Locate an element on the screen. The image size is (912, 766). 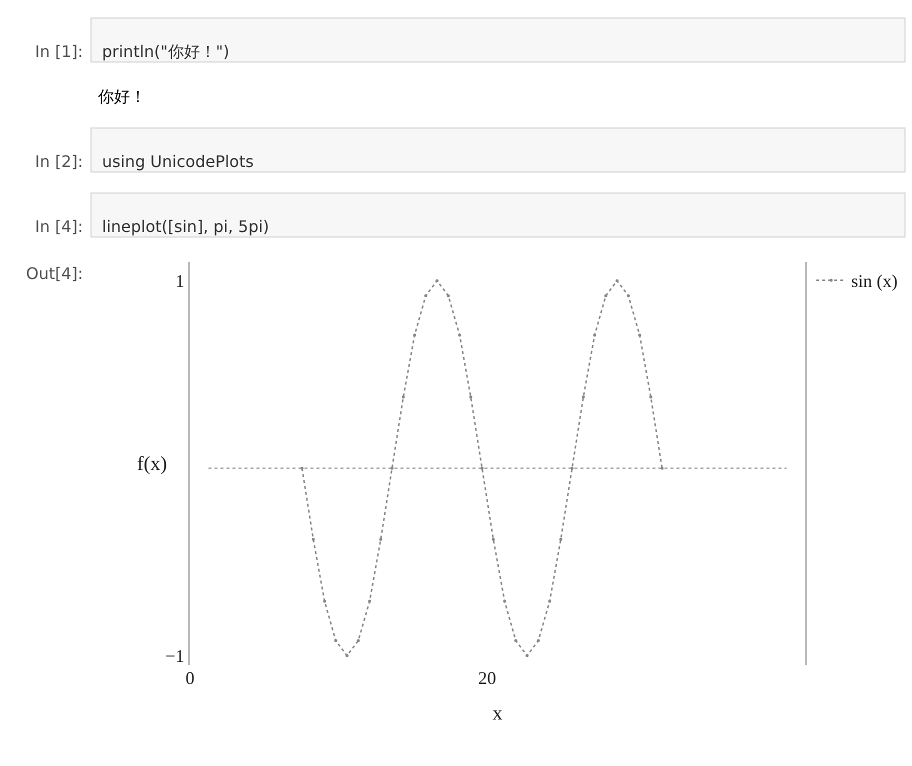
text: In [1]: is located at coordinates (59, 51).